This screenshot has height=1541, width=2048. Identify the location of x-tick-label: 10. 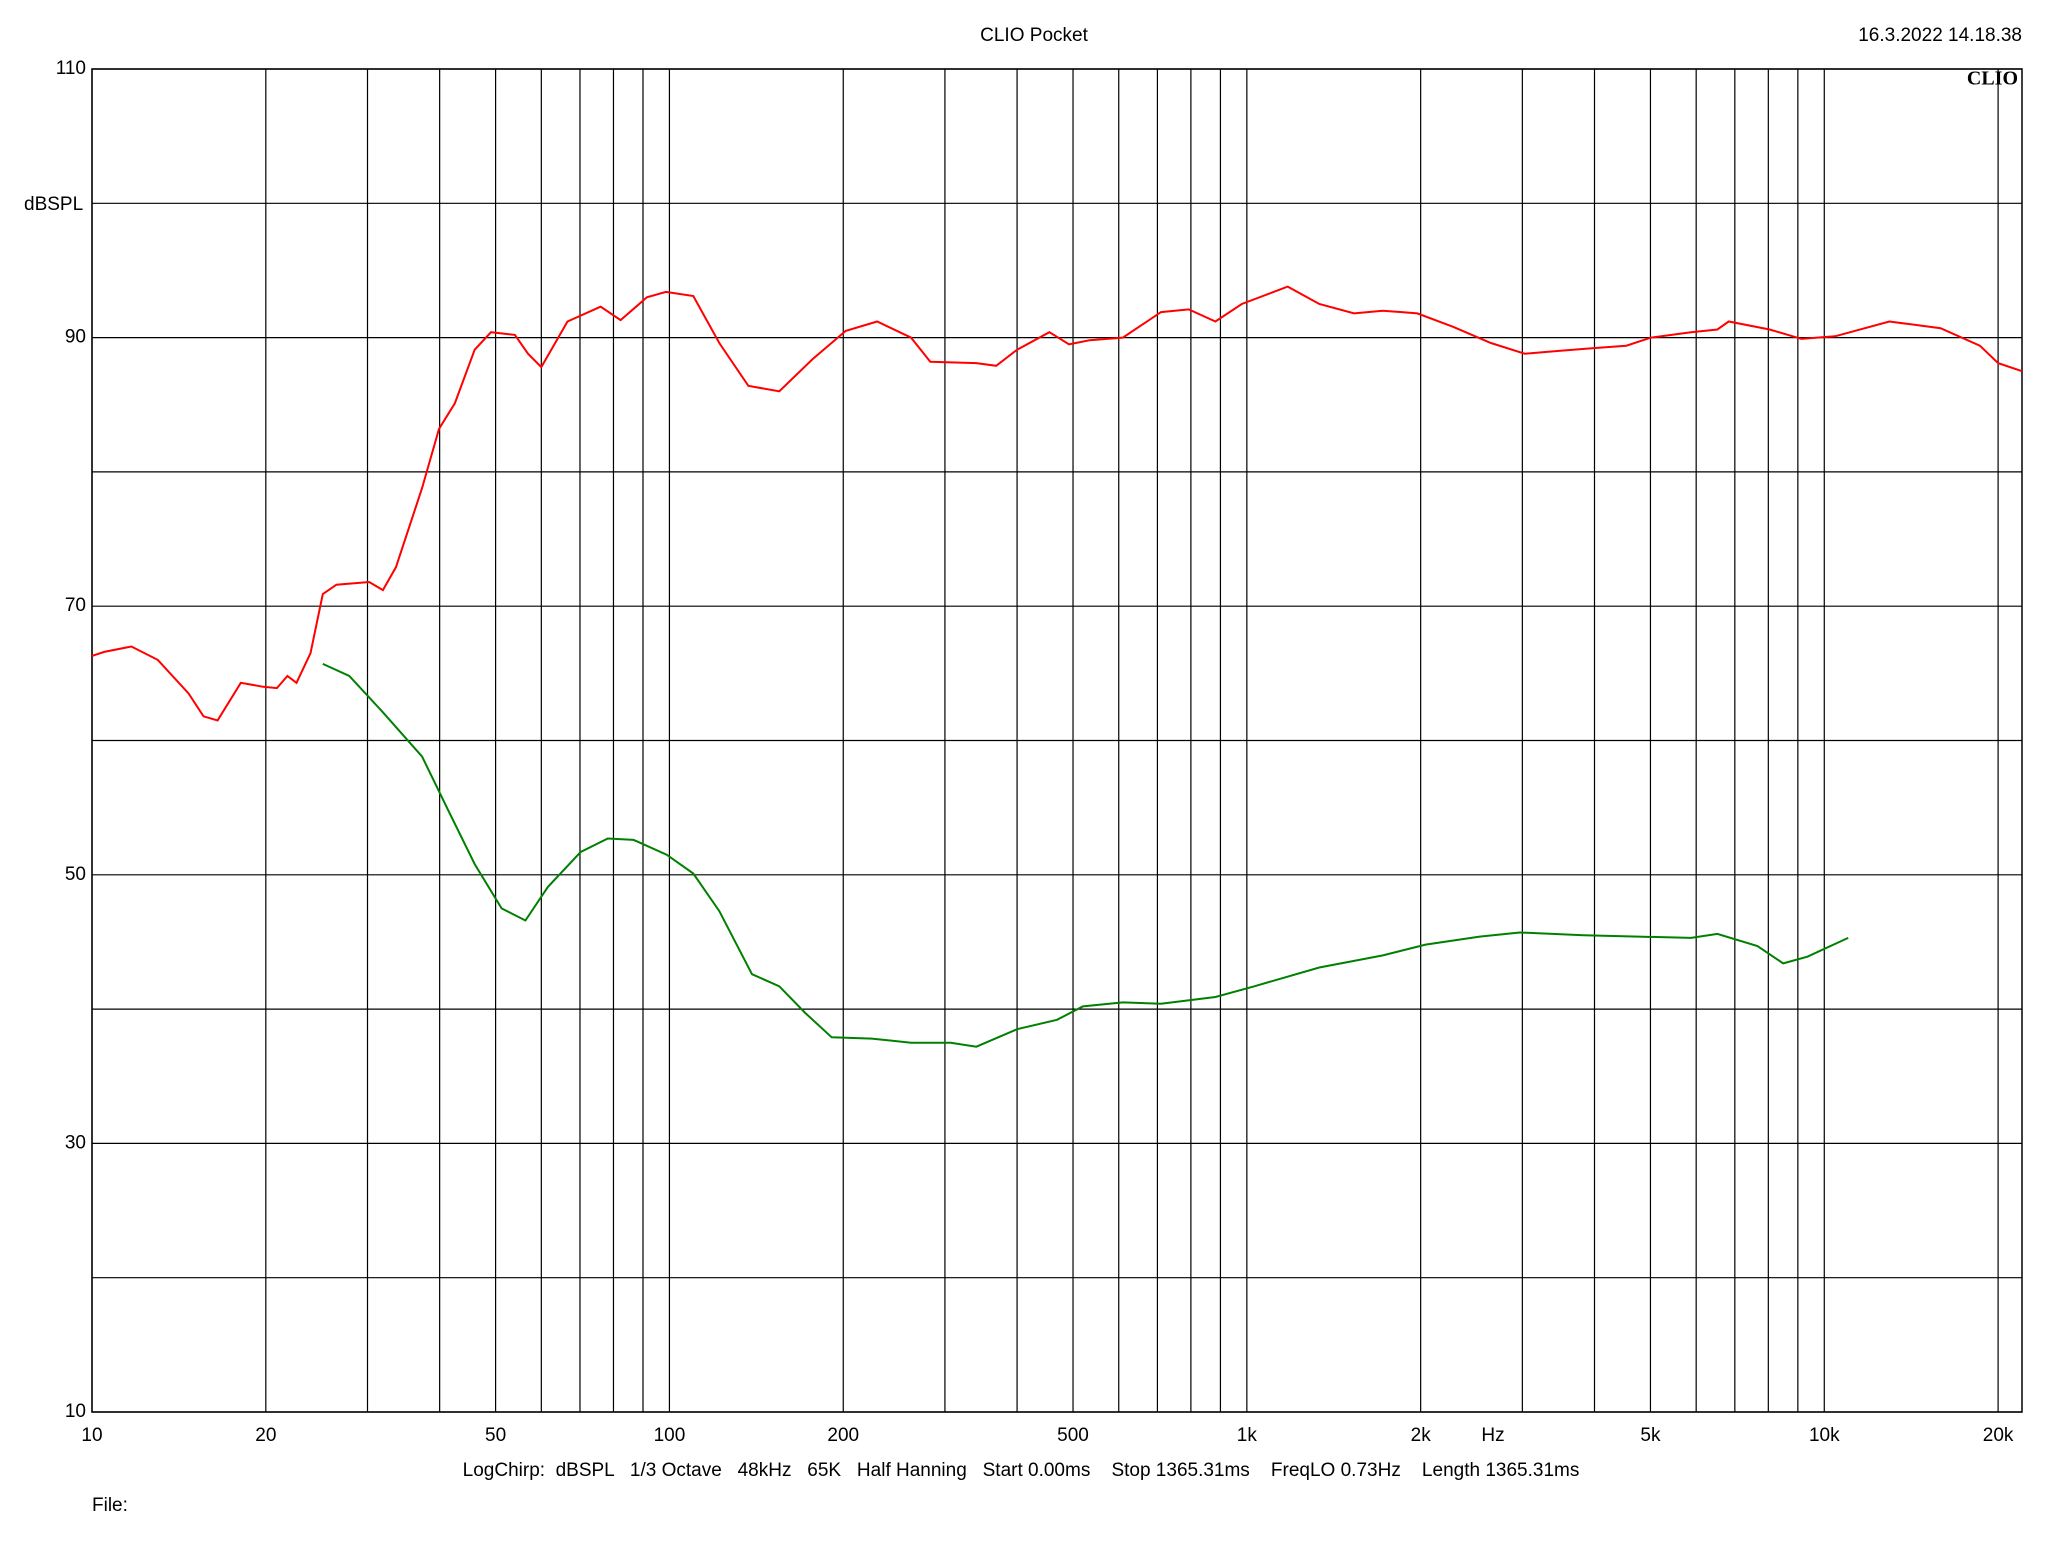
(91, 1435).